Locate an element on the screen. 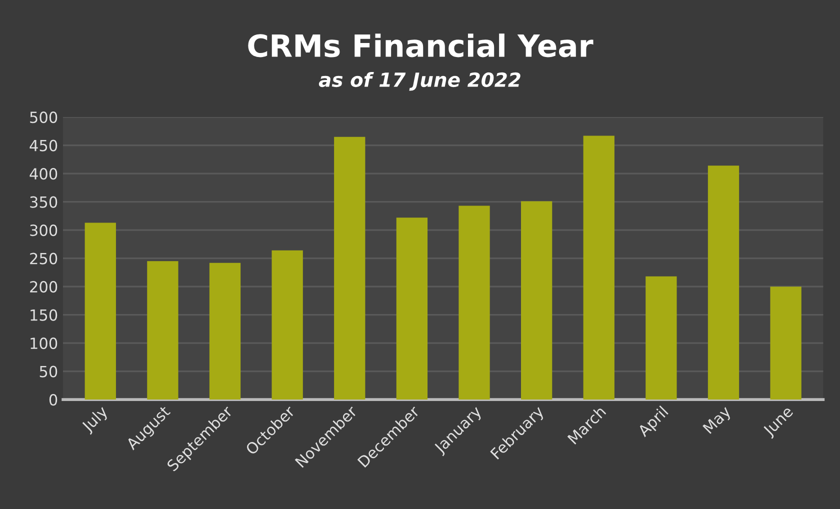 This screenshot has width=840, height=509. y-tick-label: 250 is located at coordinates (44, 258).